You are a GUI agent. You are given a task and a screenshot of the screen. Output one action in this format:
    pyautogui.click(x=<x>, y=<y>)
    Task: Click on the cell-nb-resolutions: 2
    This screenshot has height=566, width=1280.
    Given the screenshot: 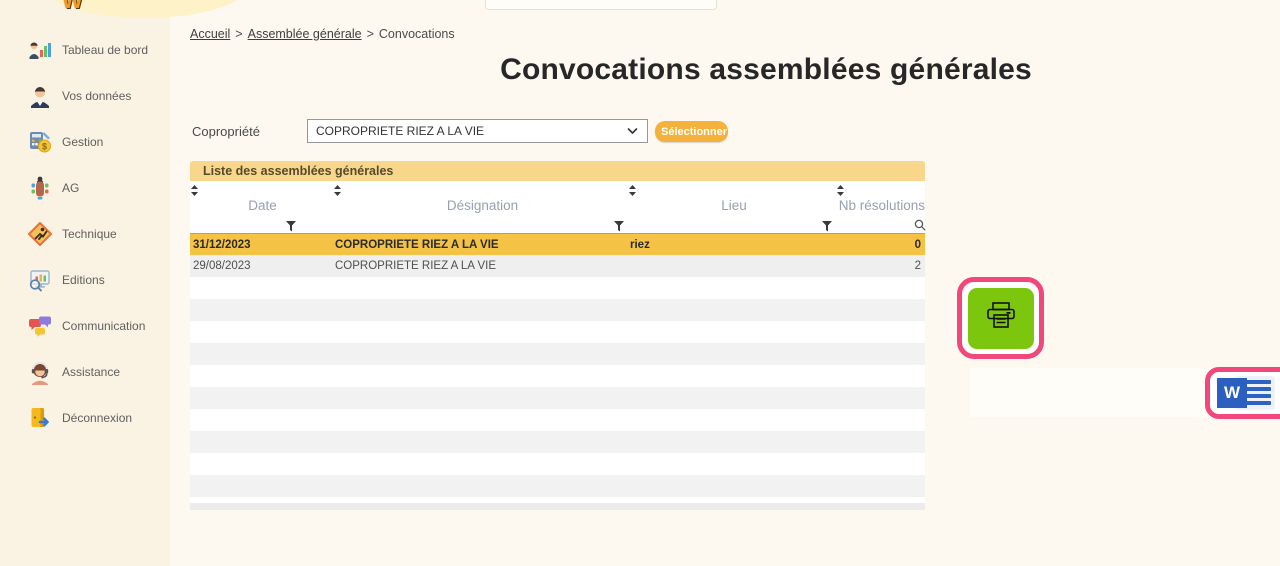 What is the action you would take?
    pyautogui.click(x=917, y=266)
    